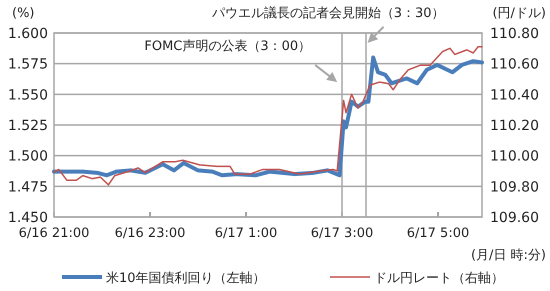 This screenshot has height=291, width=550. What do you see at coordinates (28, 187) in the screenshot?
I see `y-tick-label: 1.475` at bounding box center [28, 187].